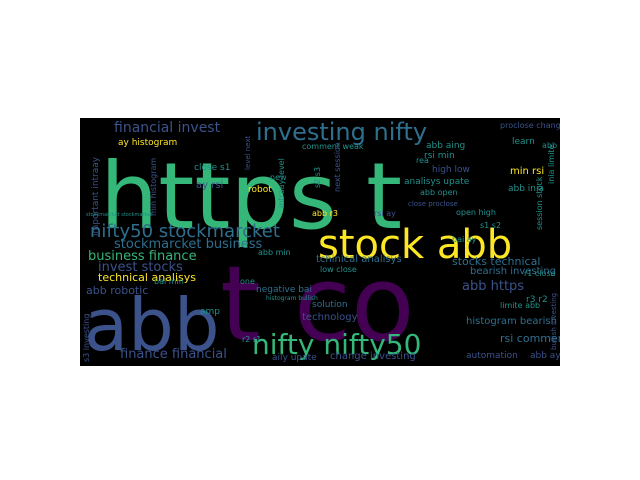  Describe the element at coordinates (385, 213) in the screenshot. I see `word-rsi-ay: rsi ay` at that location.